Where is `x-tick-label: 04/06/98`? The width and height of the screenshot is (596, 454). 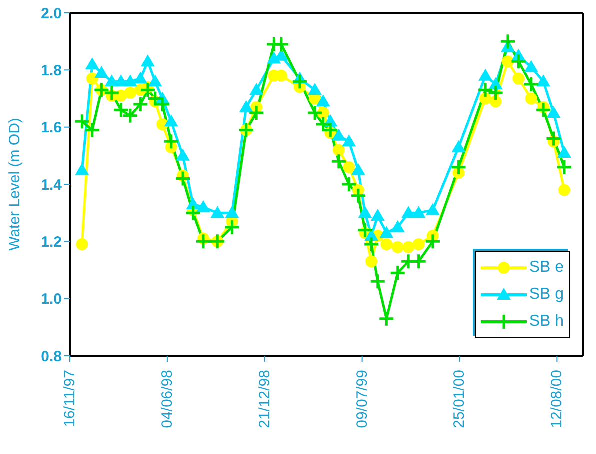 x-tick-label: 04/06/98 is located at coordinates (167, 399).